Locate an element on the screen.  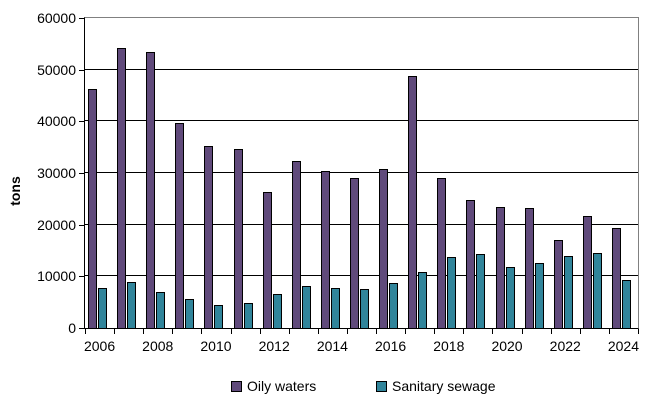
y-tick-label-40000: 40000 is located at coordinates (56, 121).